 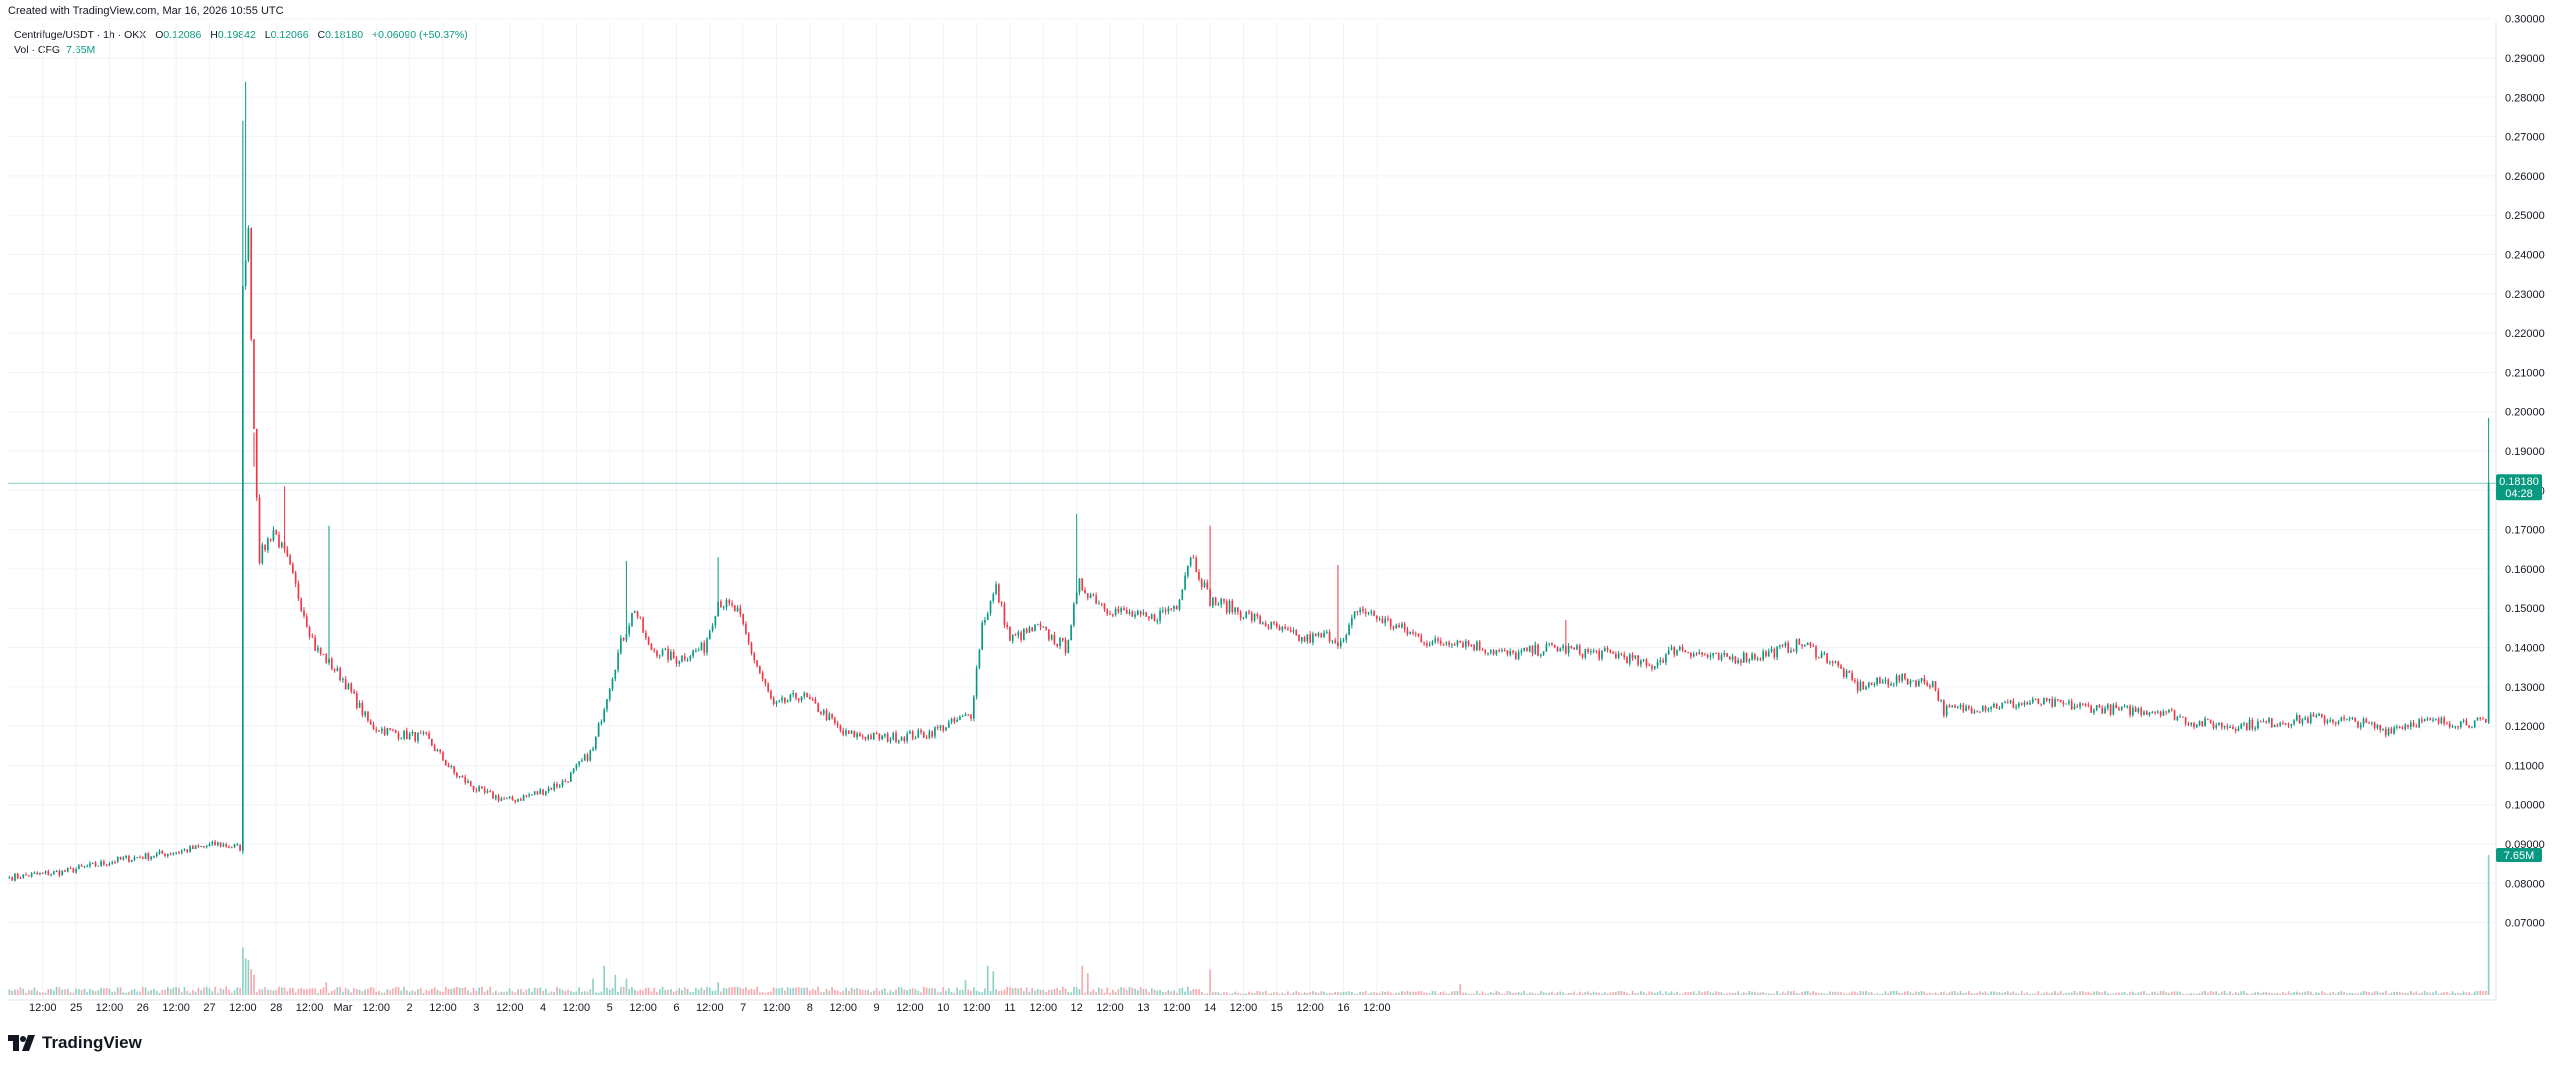 I want to click on price-tick-label: 0.22000, so click(x=2525, y=334).